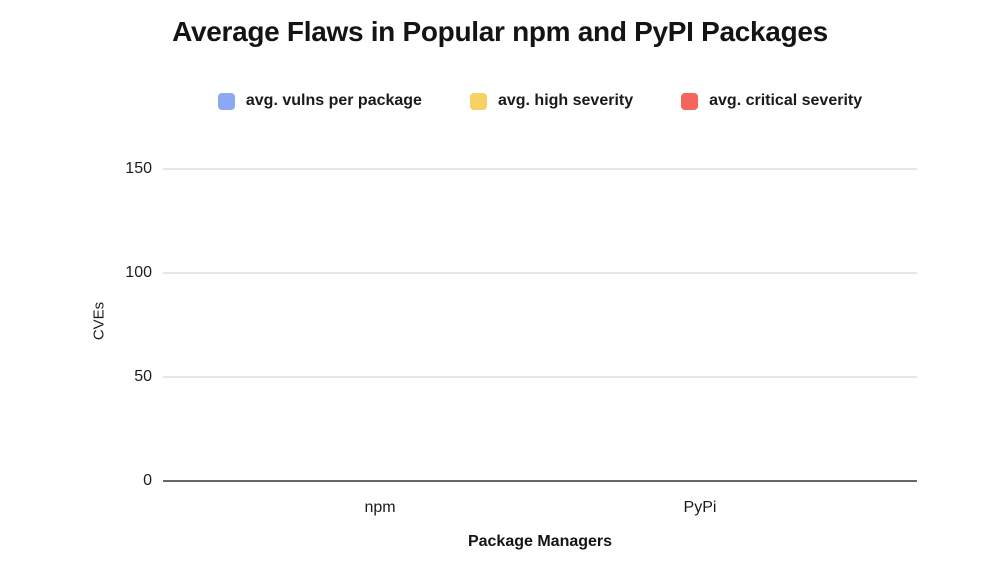  I want to click on legend-item-vulns-per-package: avg. vulns per package, so click(319, 101).